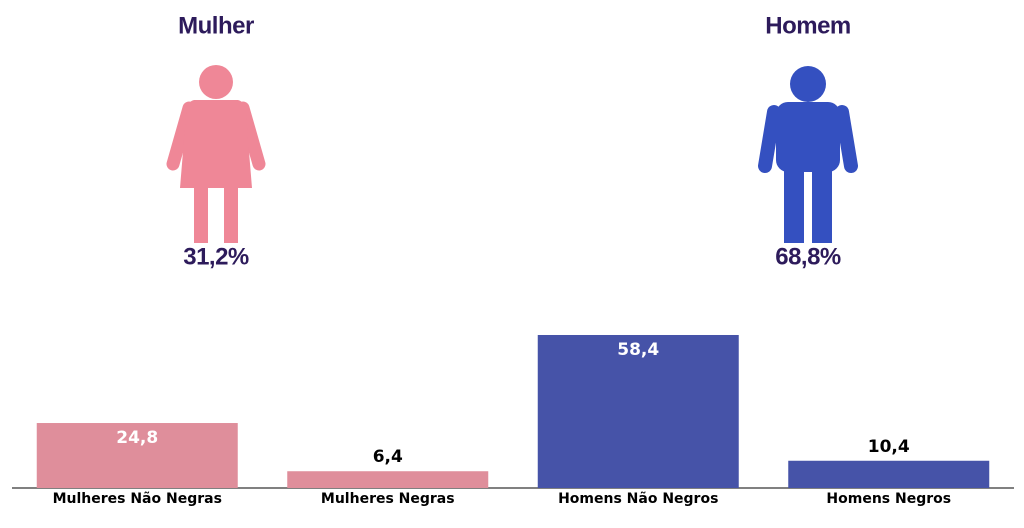 The height and width of the screenshot is (528, 1024). What do you see at coordinates (638, 499) in the screenshot?
I see `x-tick-label: Homens Não Negros` at bounding box center [638, 499].